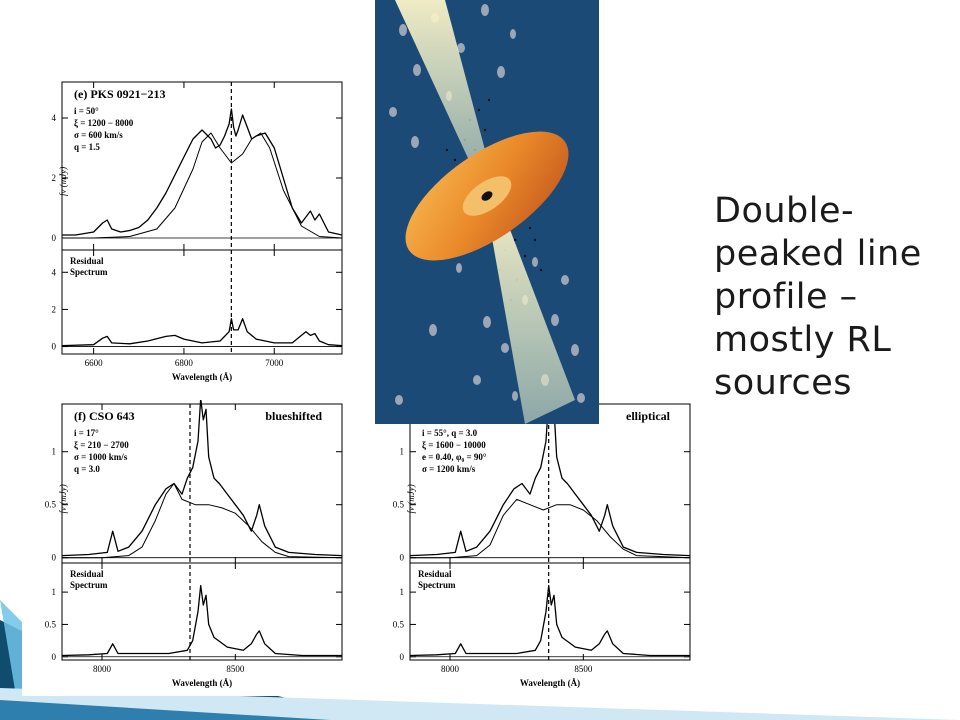  I want to click on bottom-ribbon-light, so click(480, 704).